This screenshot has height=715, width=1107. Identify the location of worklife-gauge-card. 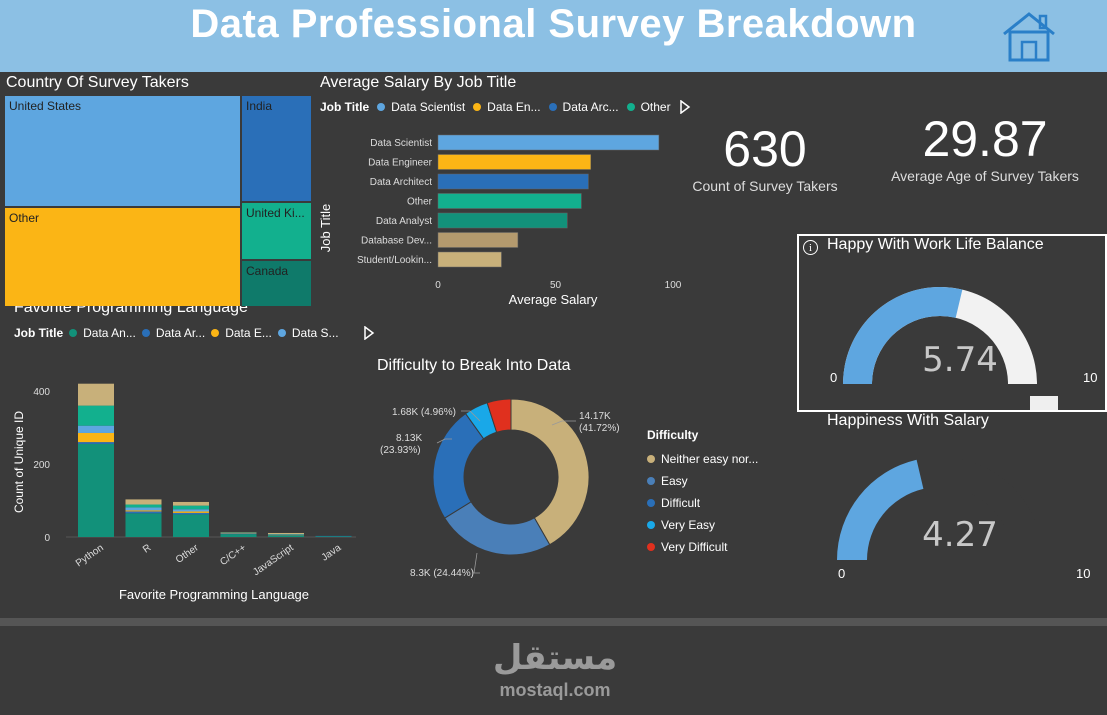
(952, 323).